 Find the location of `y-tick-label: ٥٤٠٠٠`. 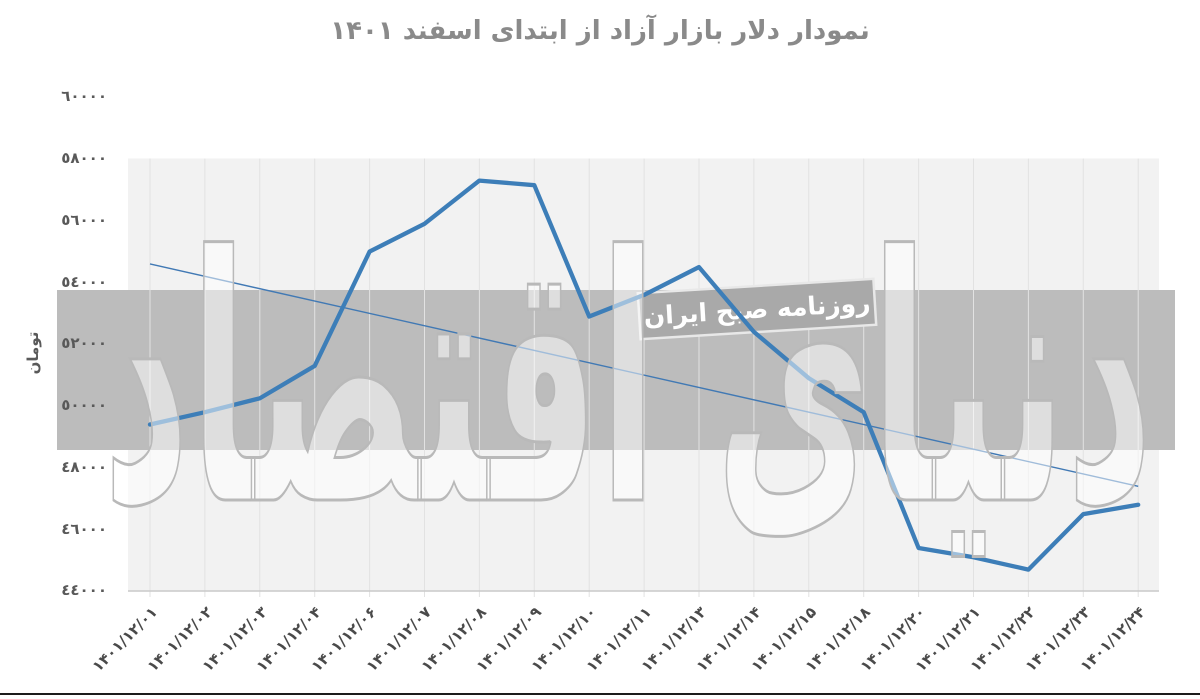

y-tick-label: ٥٤٠٠٠ is located at coordinates (84, 281).